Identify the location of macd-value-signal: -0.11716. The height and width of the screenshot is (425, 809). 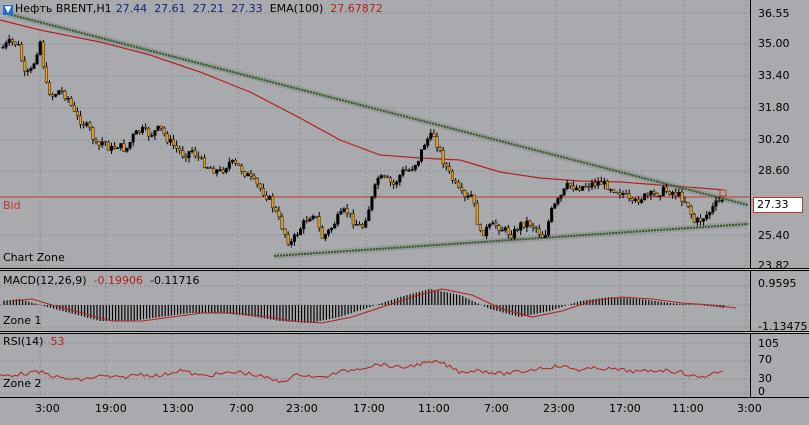
(175, 280).